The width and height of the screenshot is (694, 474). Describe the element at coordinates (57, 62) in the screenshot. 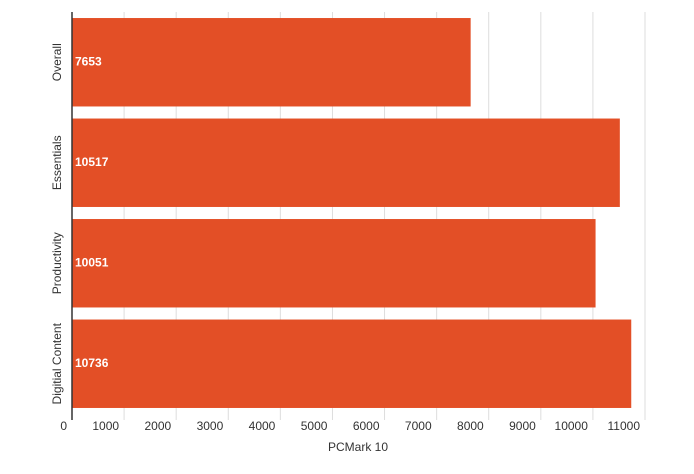

I see `y-tick-label: Overall` at that location.